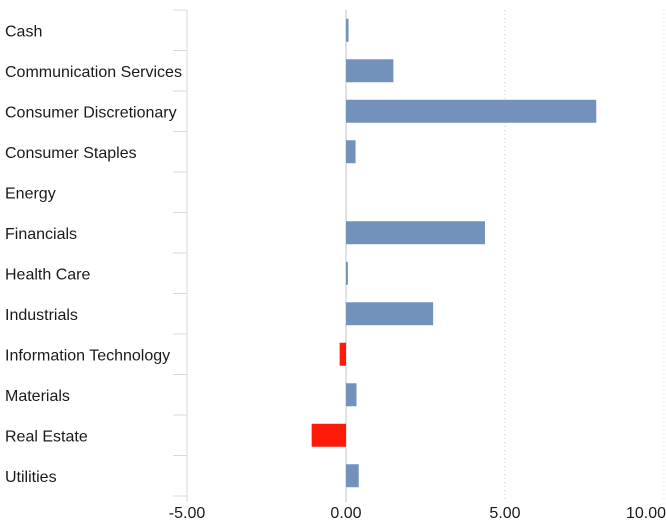 The height and width of the screenshot is (529, 666). Describe the element at coordinates (41, 234) in the screenshot. I see `category-label: Financials` at that location.